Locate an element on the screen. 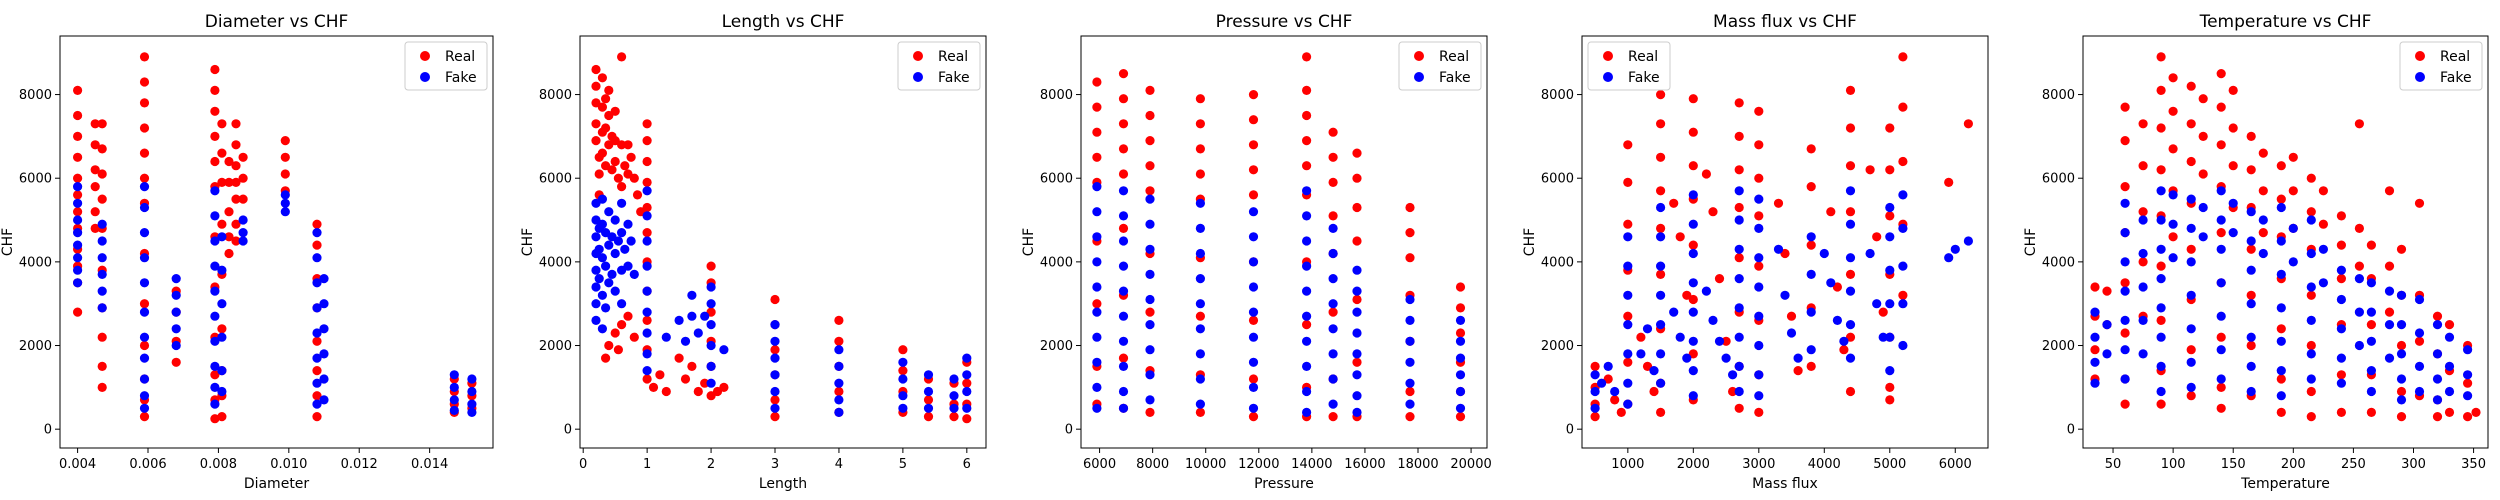 The height and width of the screenshot is (500, 2500). legend-marker-real is located at coordinates (1608, 56).